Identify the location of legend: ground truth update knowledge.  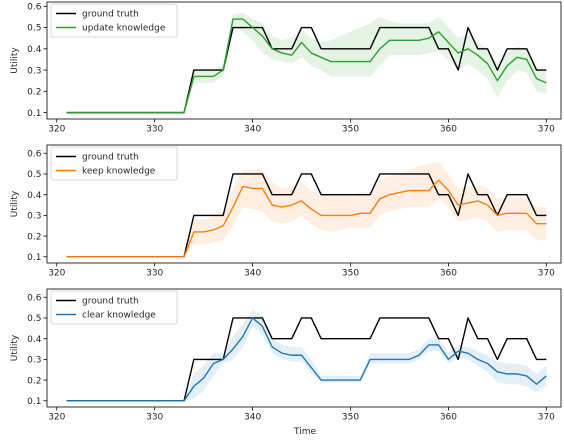
(114, 20).